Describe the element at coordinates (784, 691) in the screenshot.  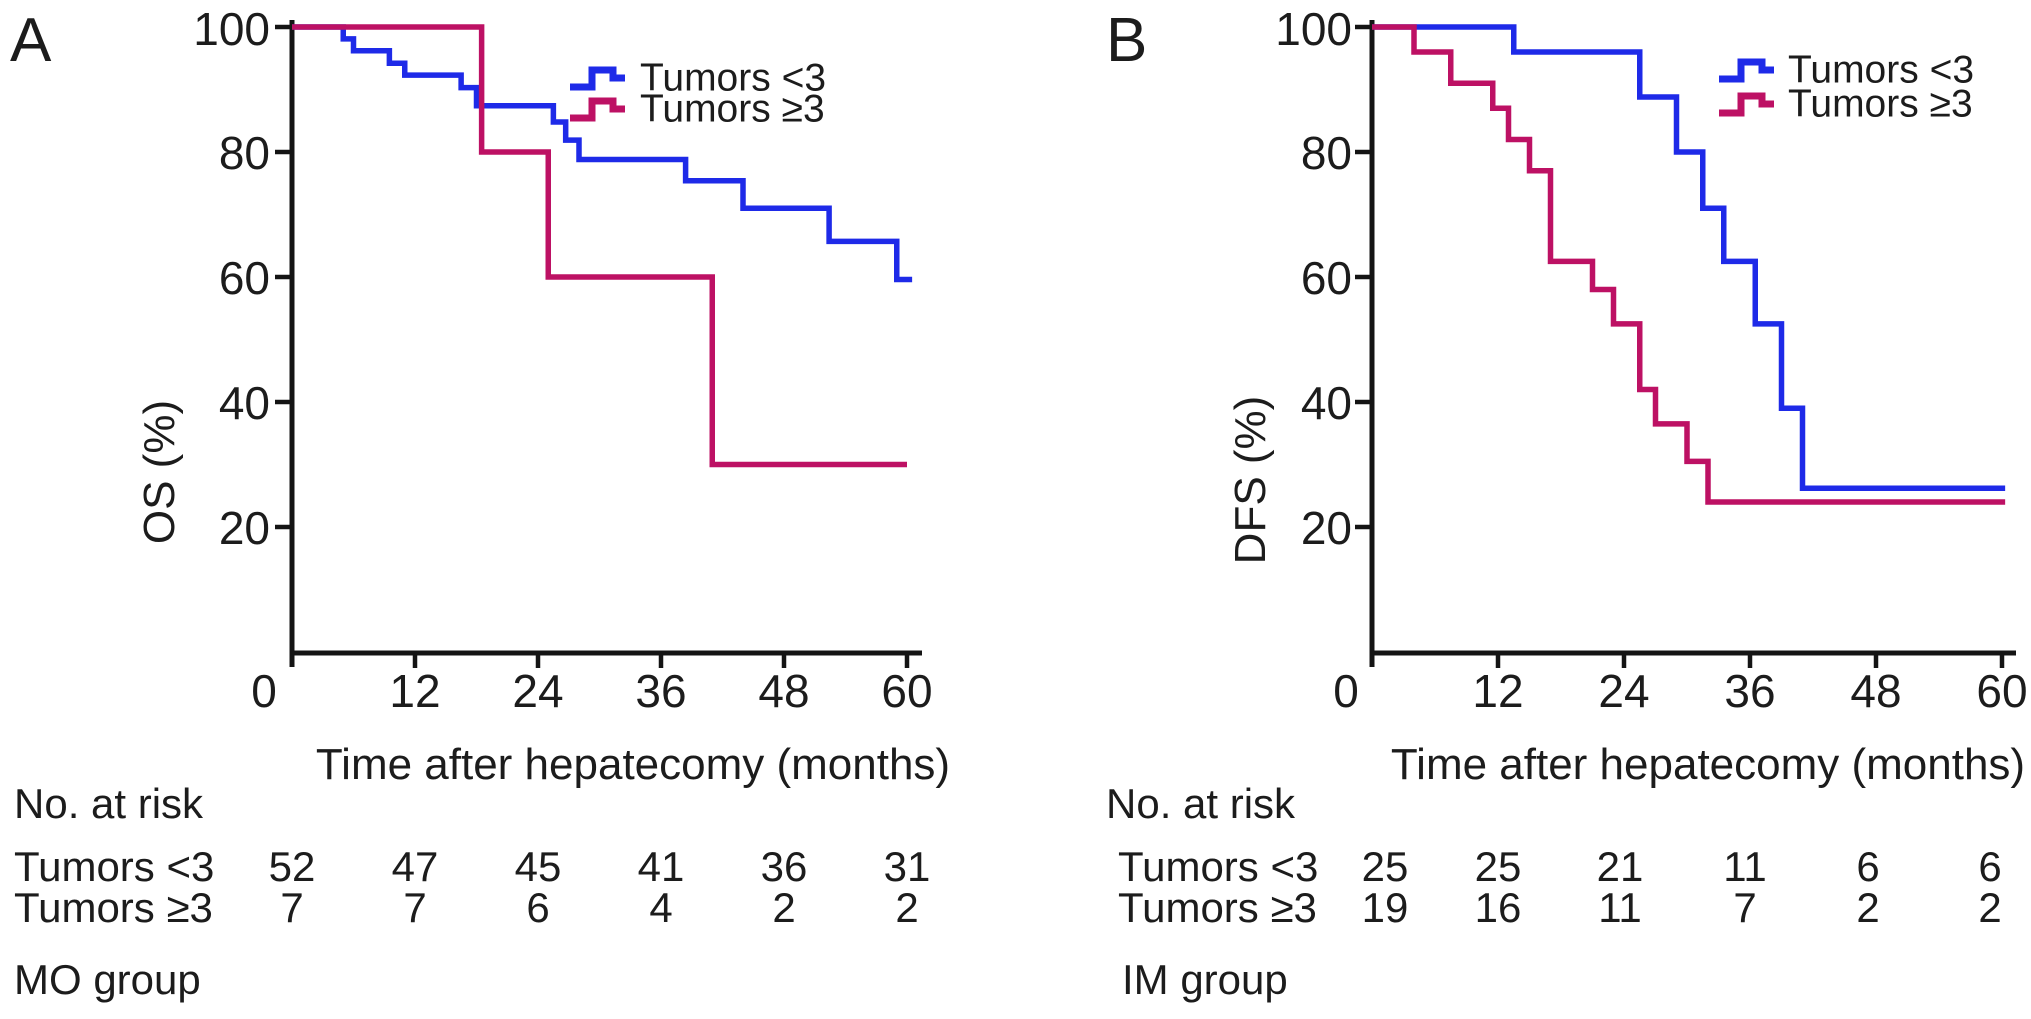
I see `panel-a-xtick-48: 48` at that location.